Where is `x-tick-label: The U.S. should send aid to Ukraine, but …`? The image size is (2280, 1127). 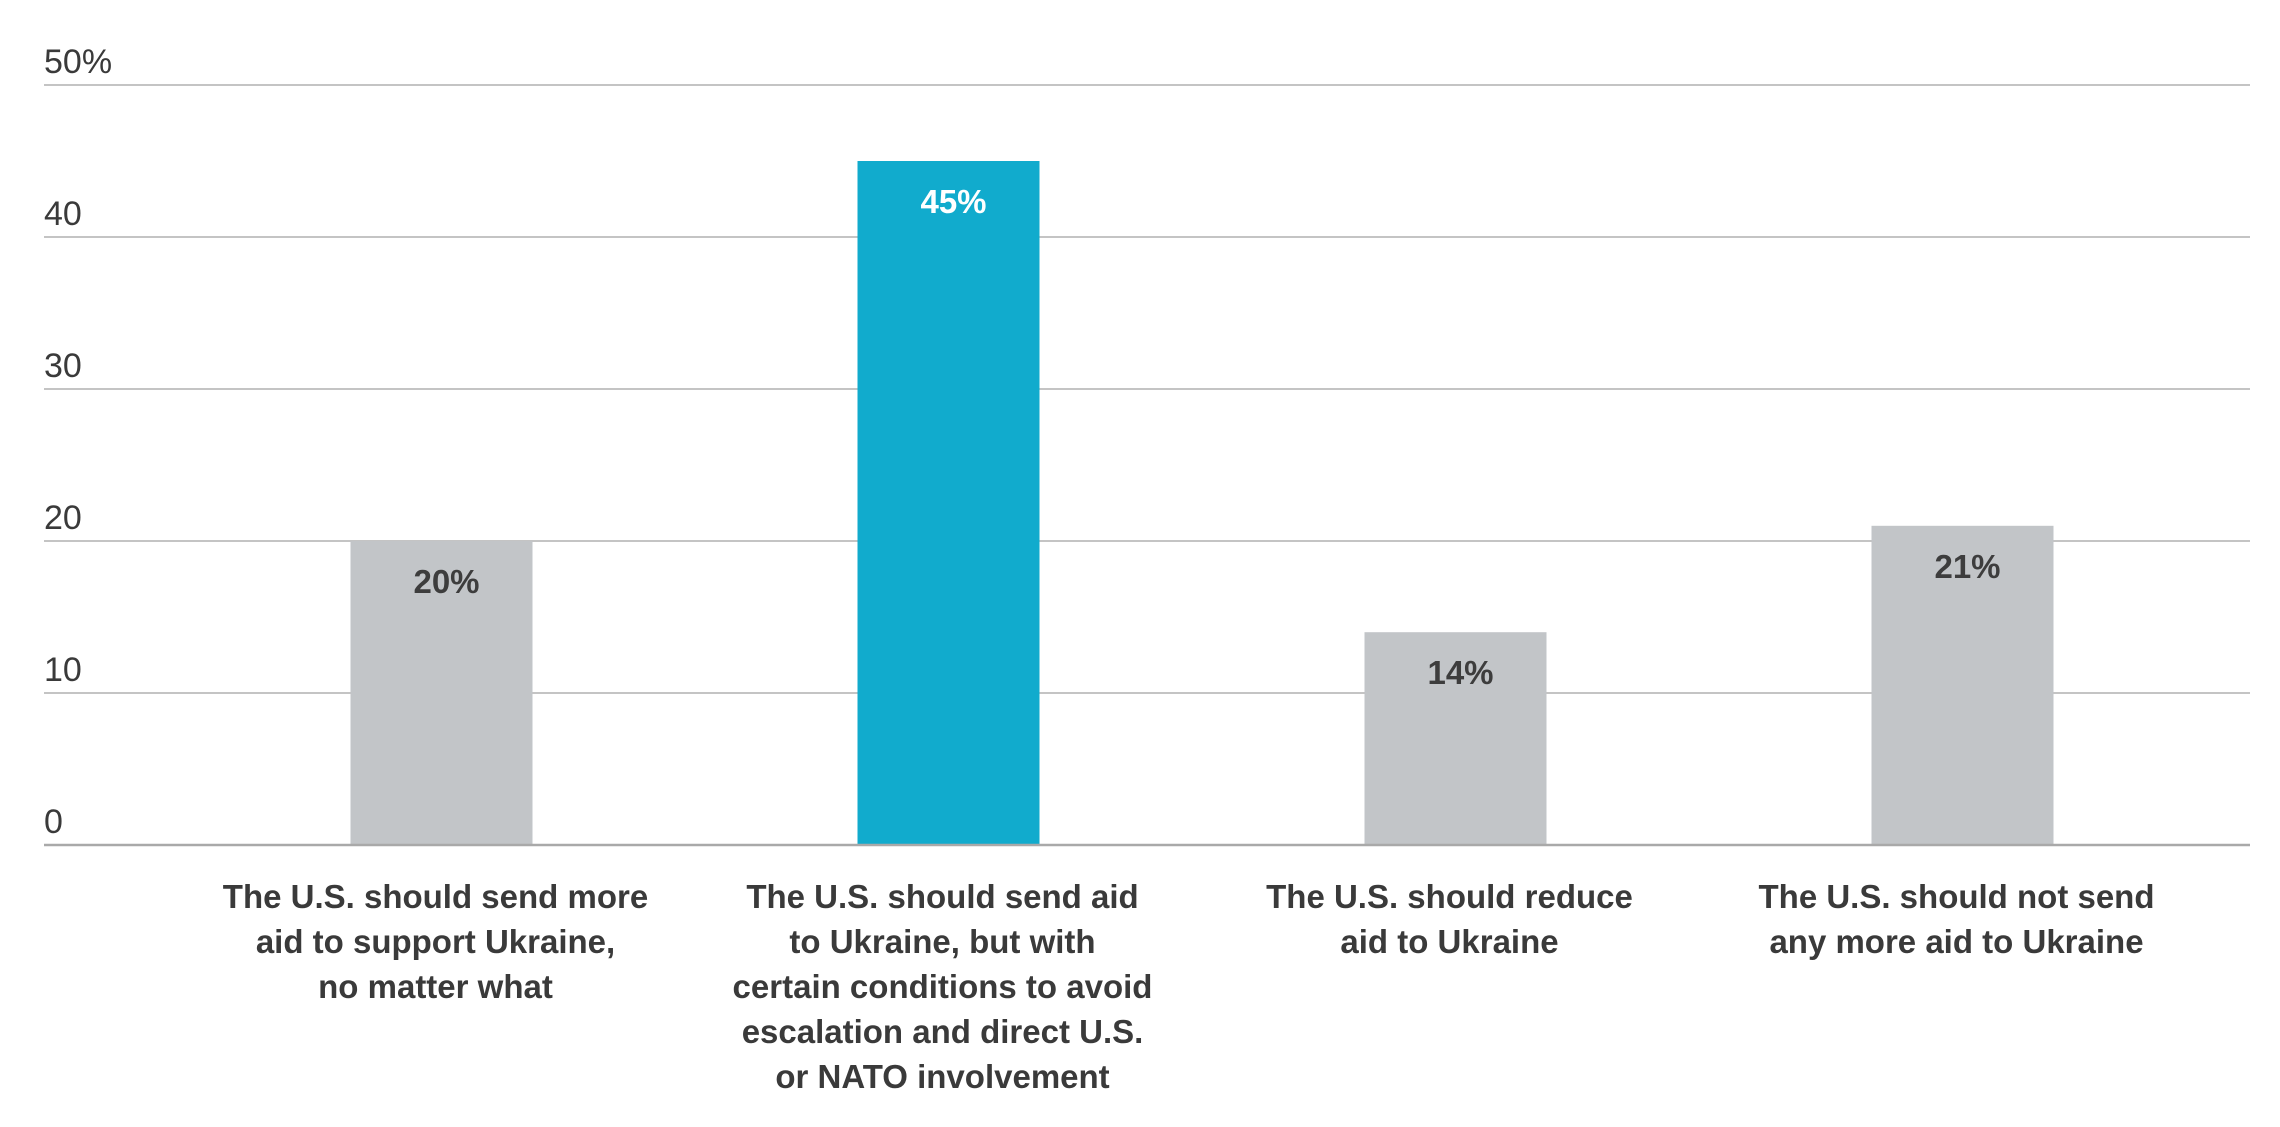 x-tick-label: The U.S. should send aid to Ukraine, but … is located at coordinates (943, 986).